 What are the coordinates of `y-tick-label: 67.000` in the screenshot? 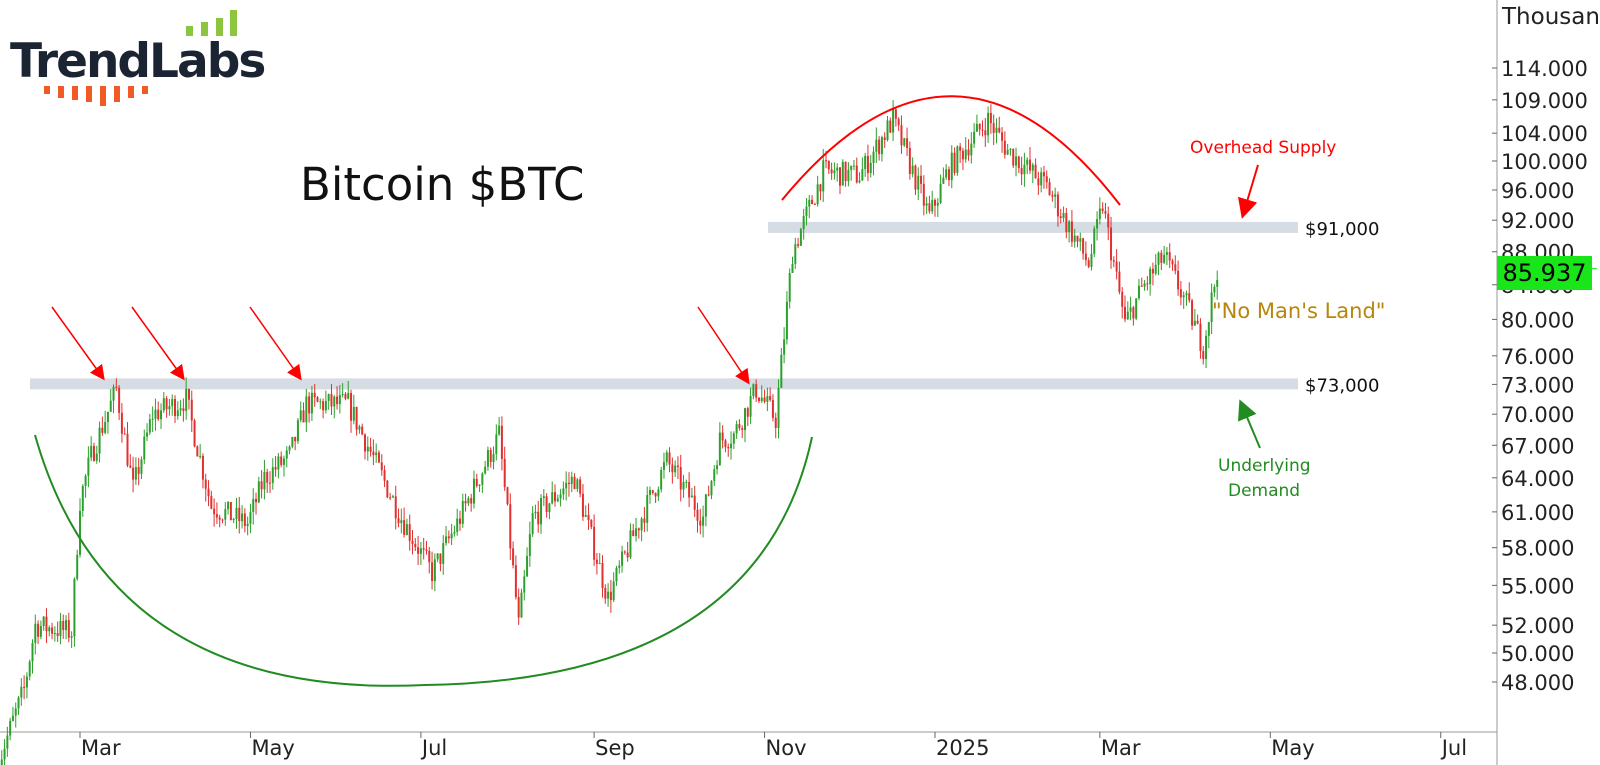 It's located at (1537, 446).